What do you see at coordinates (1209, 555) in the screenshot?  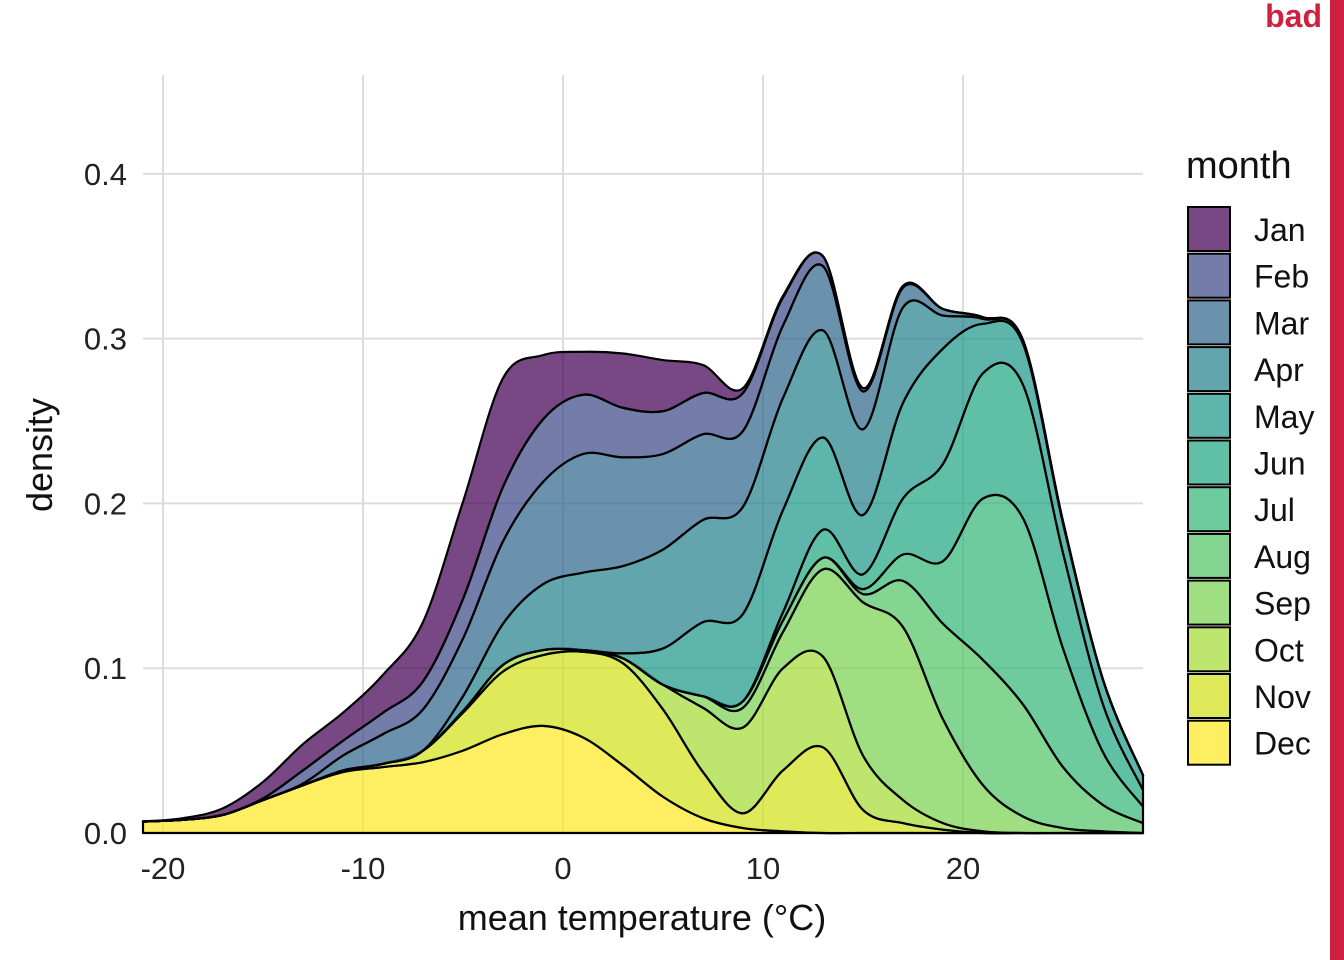 I see `legend-swatch-aug` at bounding box center [1209, 555].